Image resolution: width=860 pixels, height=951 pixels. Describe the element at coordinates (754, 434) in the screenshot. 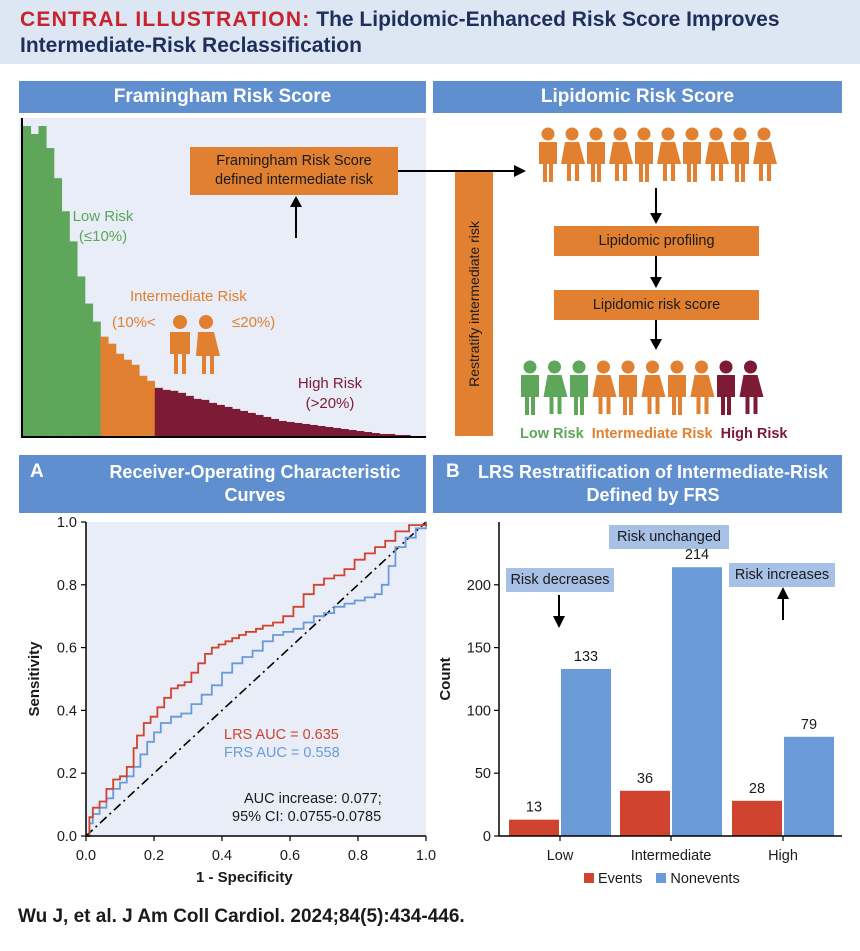

I see `legend-high-risk: High Risk` at that location.